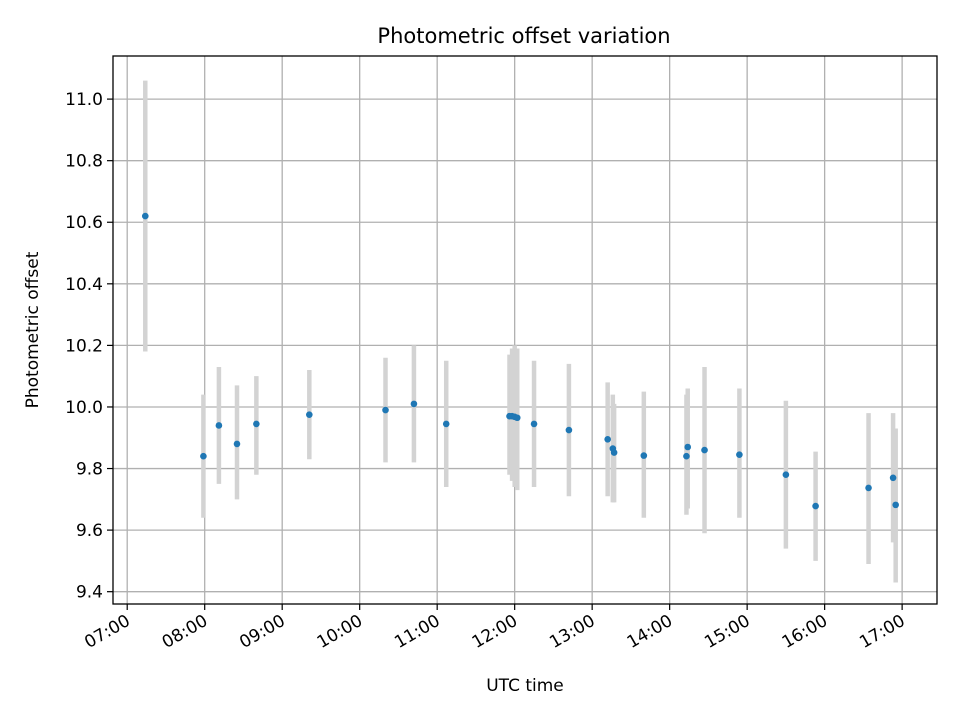 The image size is (960, 720). What do you see at coordinates (523, 36) in the screenshot?
I see `chart-title: Photometric offset variation` at bounding box center [523, 36].